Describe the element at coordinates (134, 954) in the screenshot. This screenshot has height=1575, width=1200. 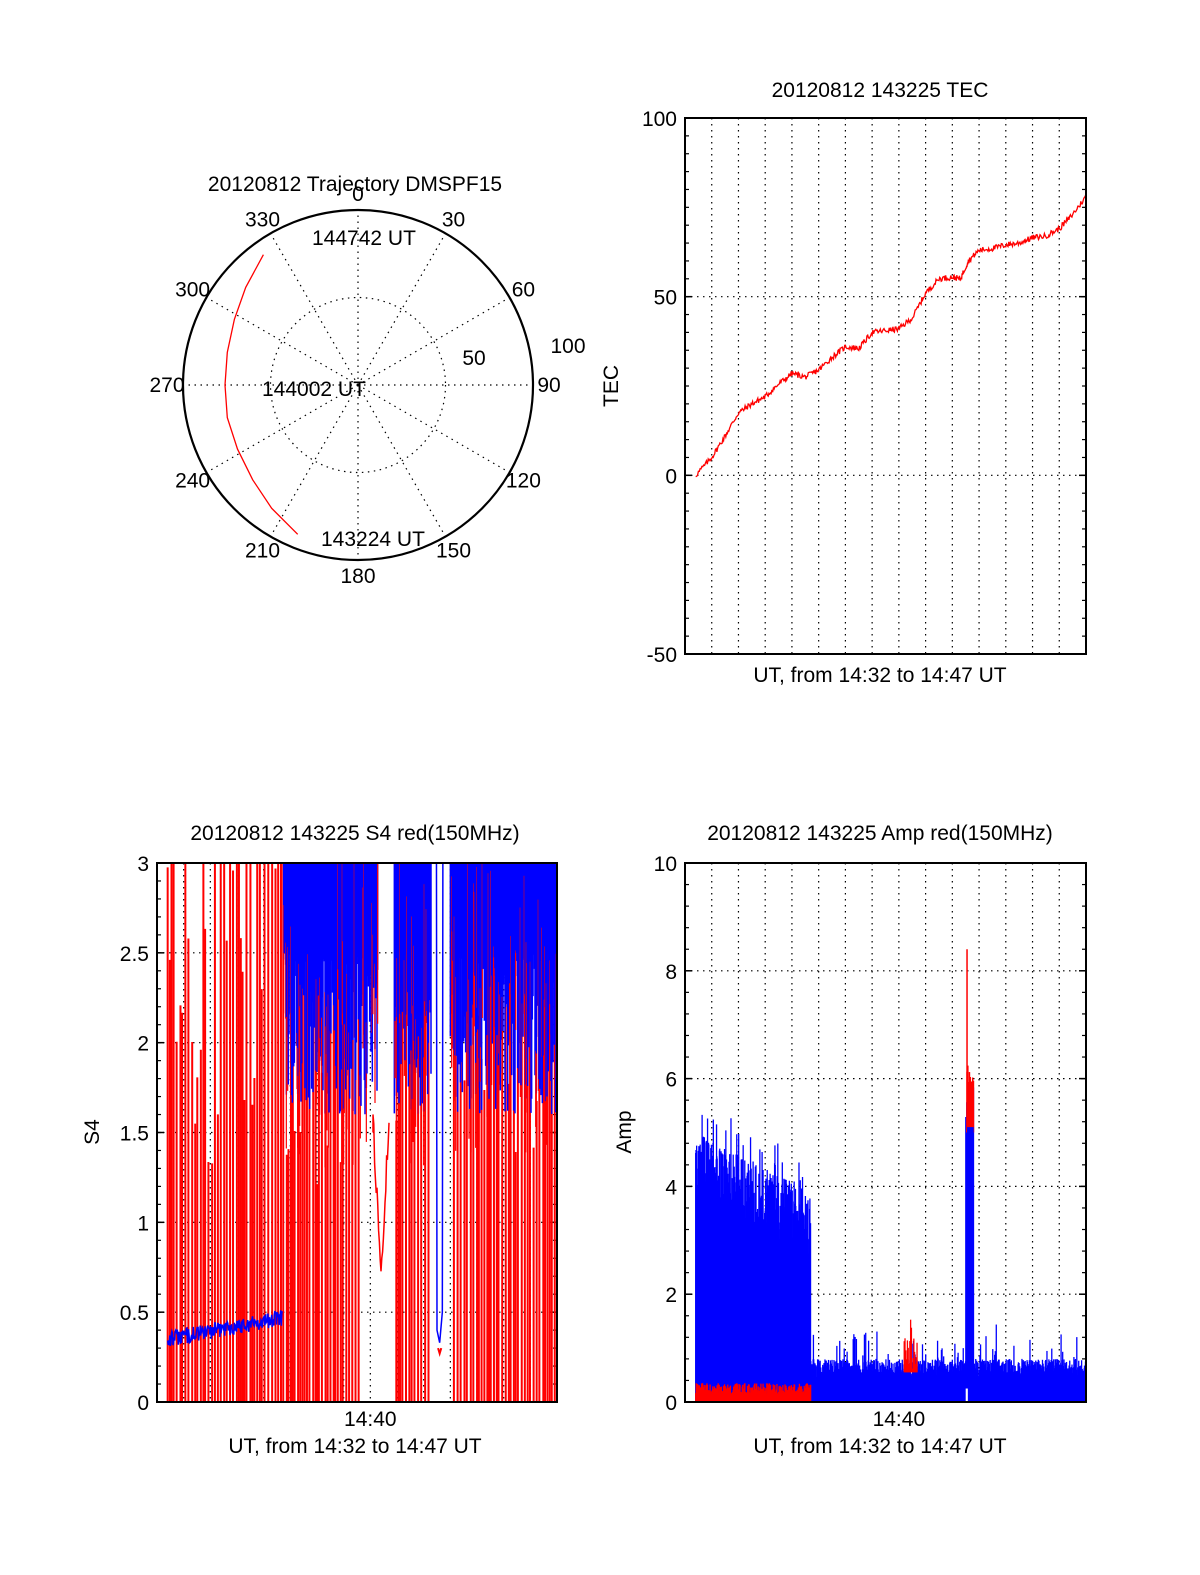
I see `y-tick-label: 2.5` at that location.